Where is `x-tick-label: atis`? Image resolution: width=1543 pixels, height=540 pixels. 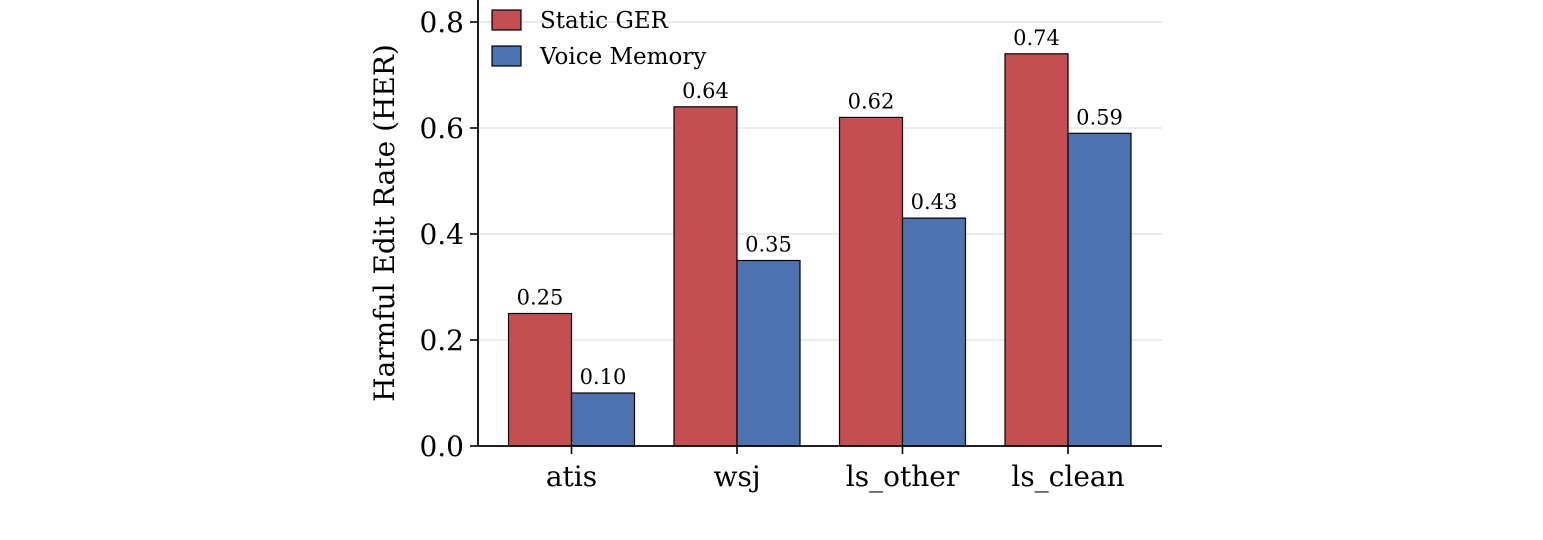 x-tick-label: atis is located at coordinates (571, 476).